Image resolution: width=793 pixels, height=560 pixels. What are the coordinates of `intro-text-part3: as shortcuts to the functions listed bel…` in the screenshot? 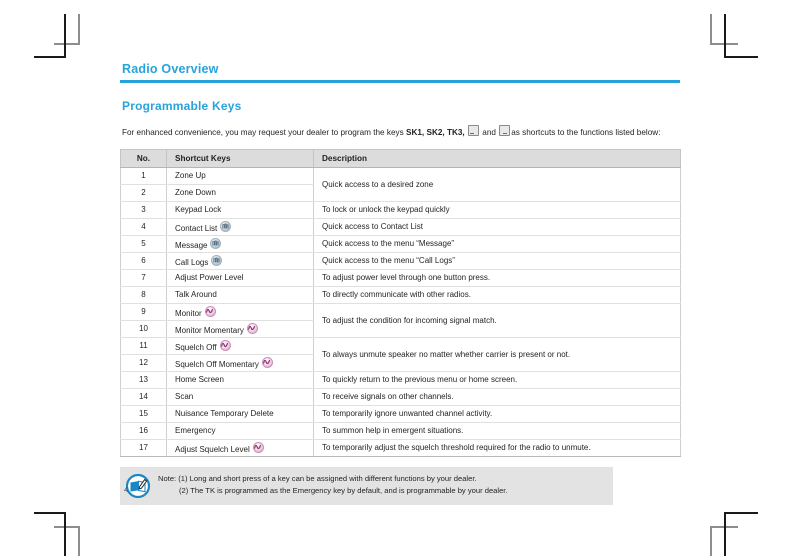 It's located at (586, 132).